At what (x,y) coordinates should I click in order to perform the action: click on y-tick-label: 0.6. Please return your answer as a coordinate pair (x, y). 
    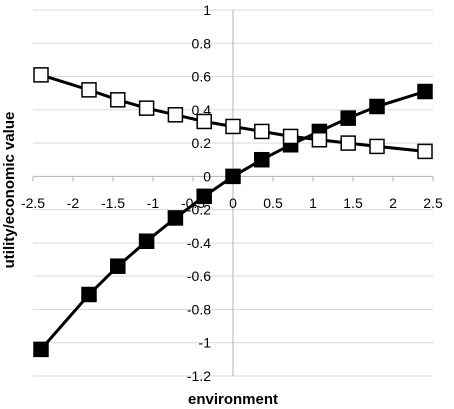
    Looking at the image, I should click on (202, 77).